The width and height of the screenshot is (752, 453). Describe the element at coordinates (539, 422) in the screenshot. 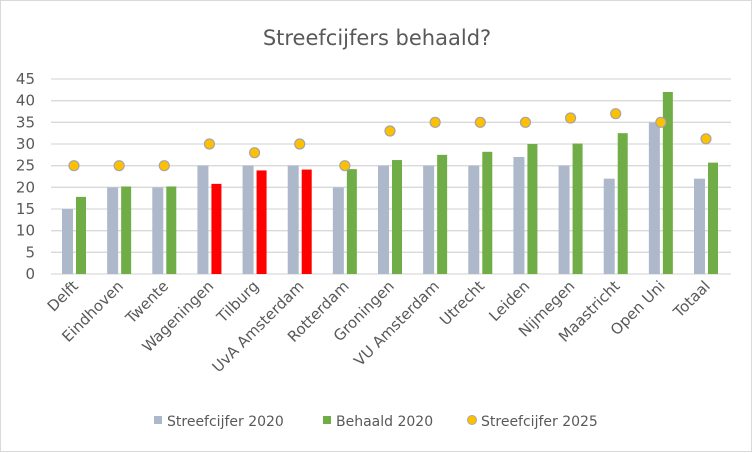

I see `legend-label: Streefcijfer 2025` at that location.